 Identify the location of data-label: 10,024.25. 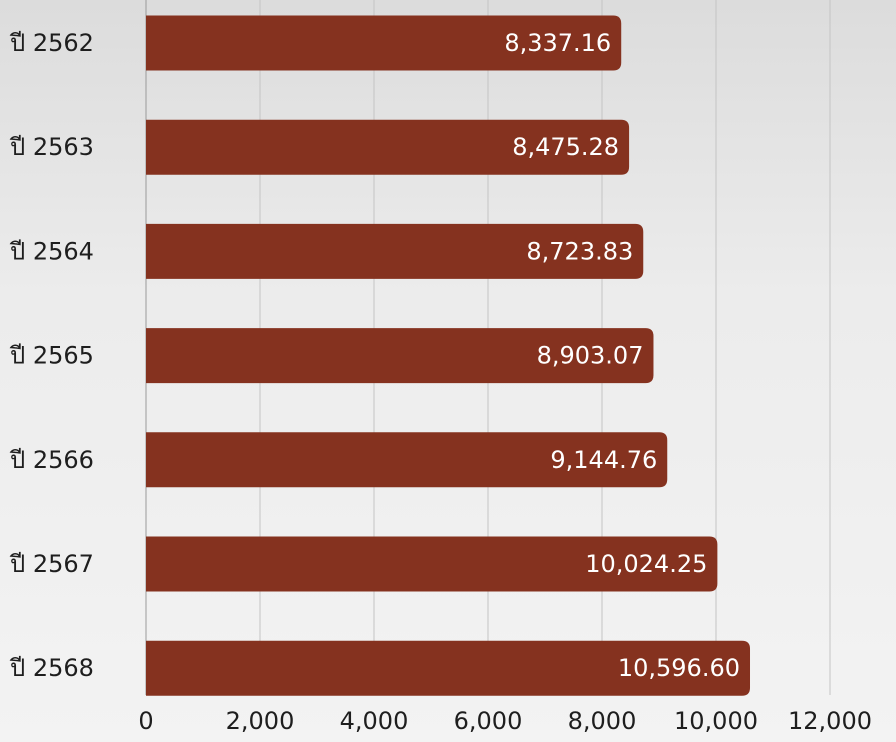
(646, 564).